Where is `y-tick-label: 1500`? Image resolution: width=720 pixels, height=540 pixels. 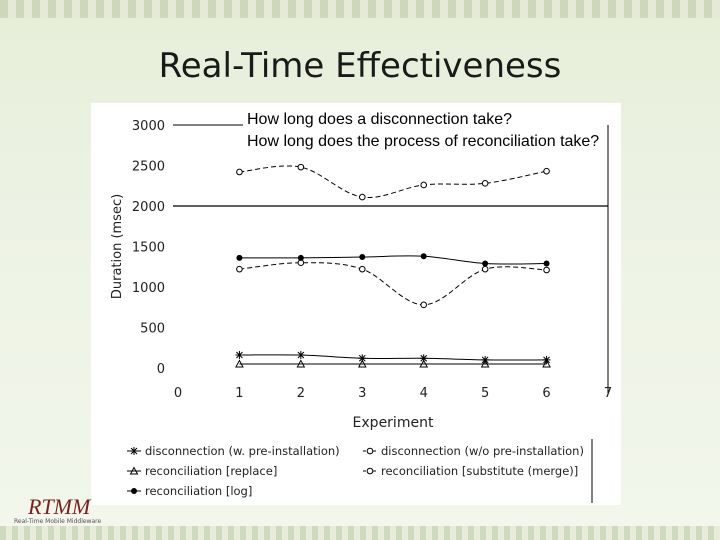
y-tick-label: 1500 is located at coordinates (148, 248).